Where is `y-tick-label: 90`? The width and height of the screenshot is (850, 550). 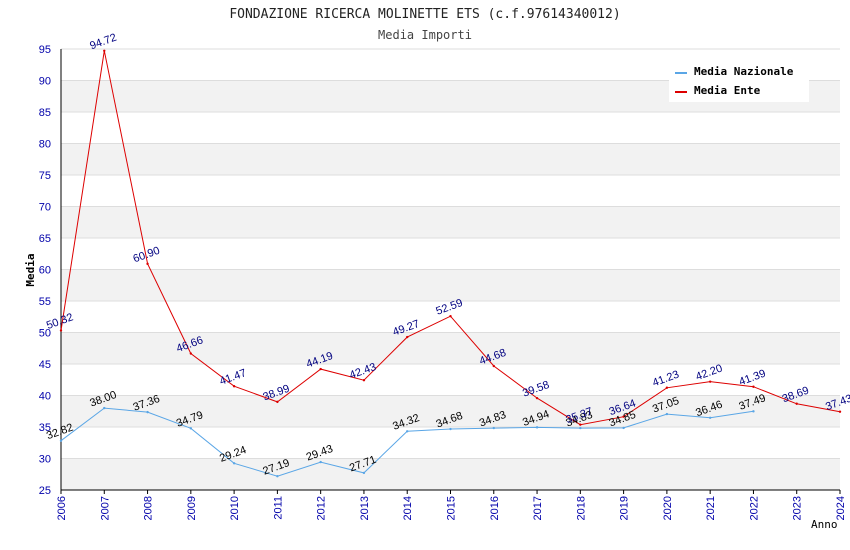 y-tick-label: 90 is located at coordinates (45, 82).